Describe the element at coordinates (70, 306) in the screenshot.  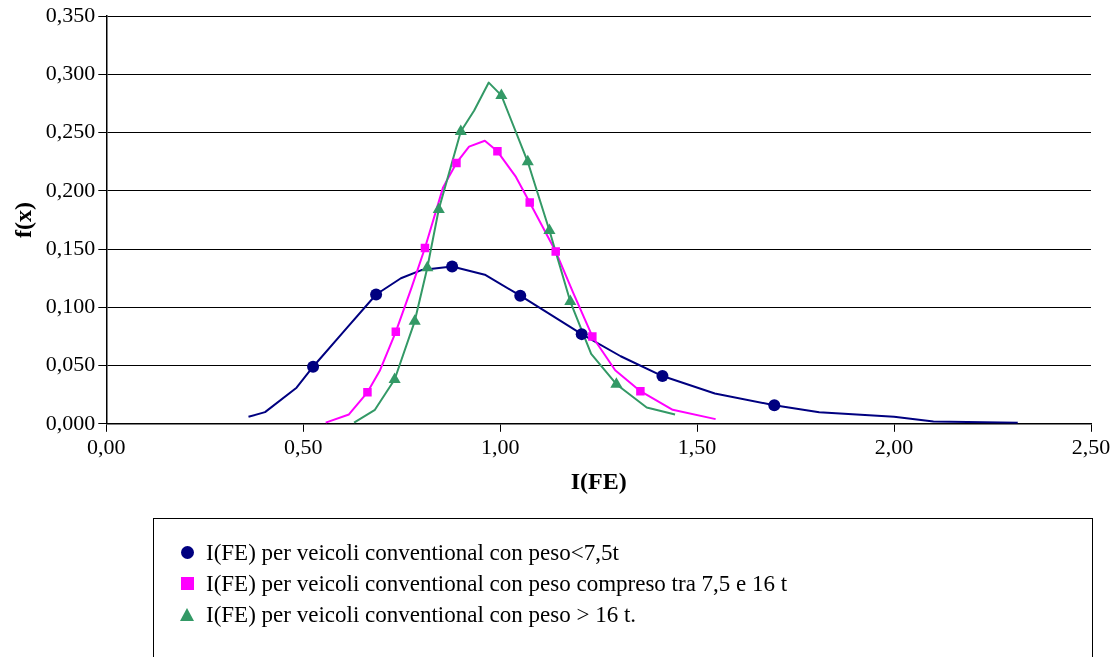
I see `y-tick-label: 0,100` at that location.